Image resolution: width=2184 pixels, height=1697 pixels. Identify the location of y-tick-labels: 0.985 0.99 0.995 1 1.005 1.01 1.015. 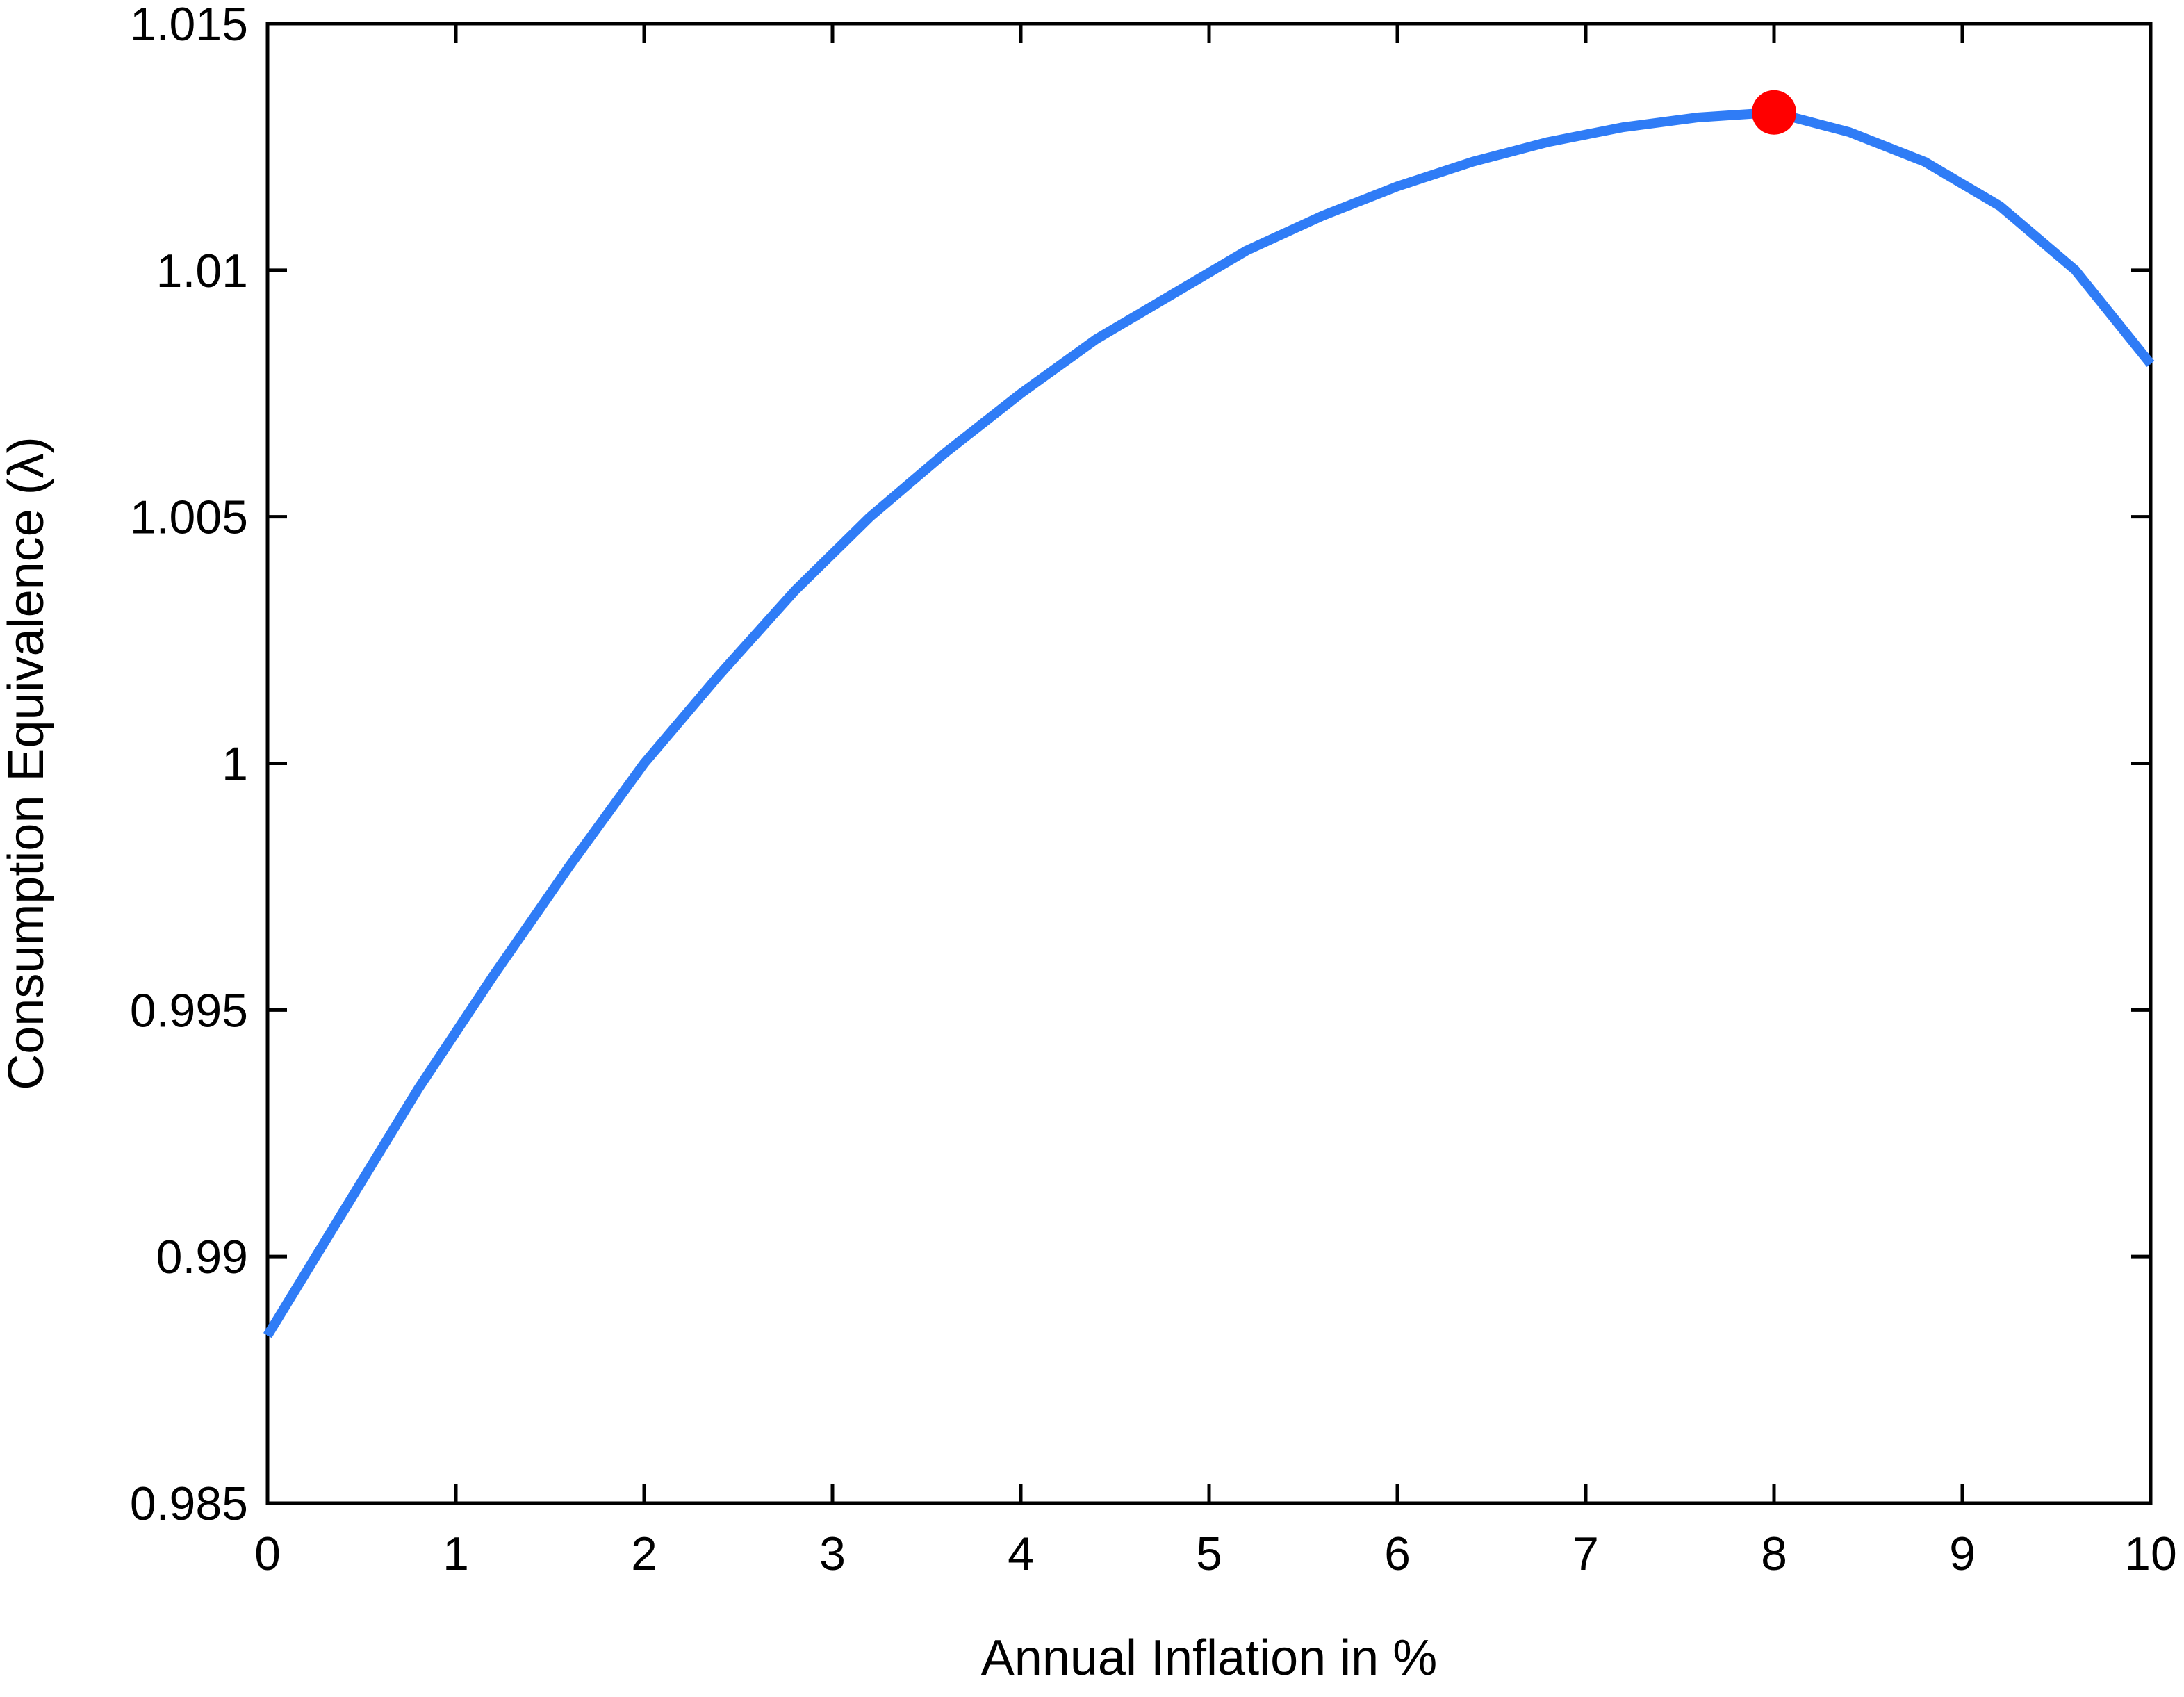
(189, 765).